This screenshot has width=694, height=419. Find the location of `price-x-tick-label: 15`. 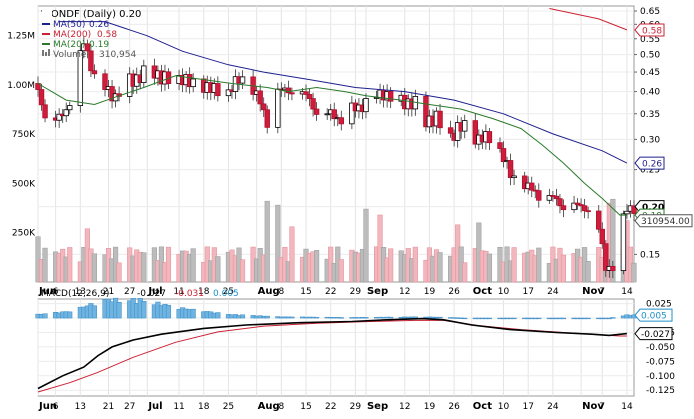

price-x-tick-label: 15 is located at coordinates (305, 292).